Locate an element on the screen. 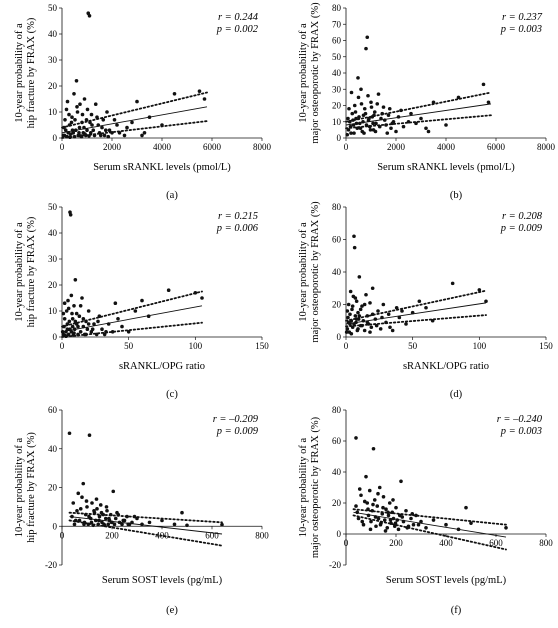 The width and height of the screenshot is (558, 628). panel-caption: (b) is located at coordinates (456, 195).